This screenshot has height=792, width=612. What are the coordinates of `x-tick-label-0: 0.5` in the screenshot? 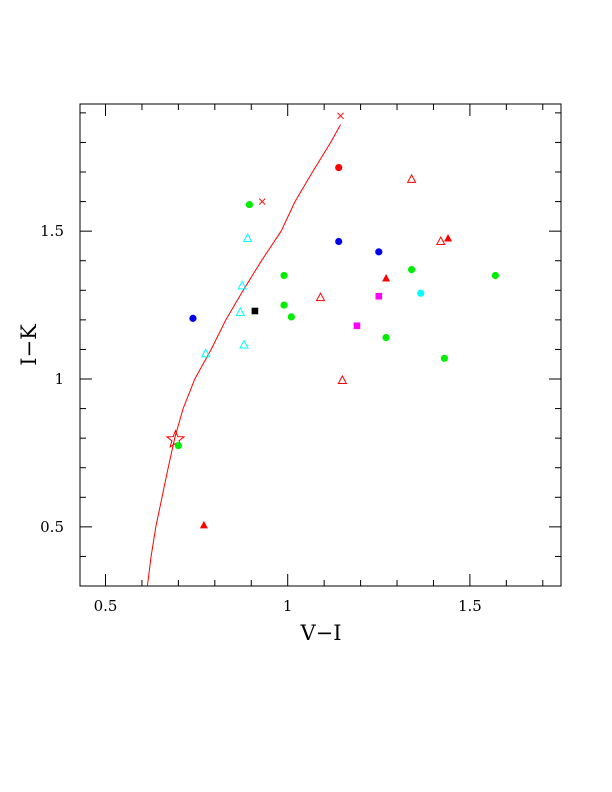 It's located at (106, 606).